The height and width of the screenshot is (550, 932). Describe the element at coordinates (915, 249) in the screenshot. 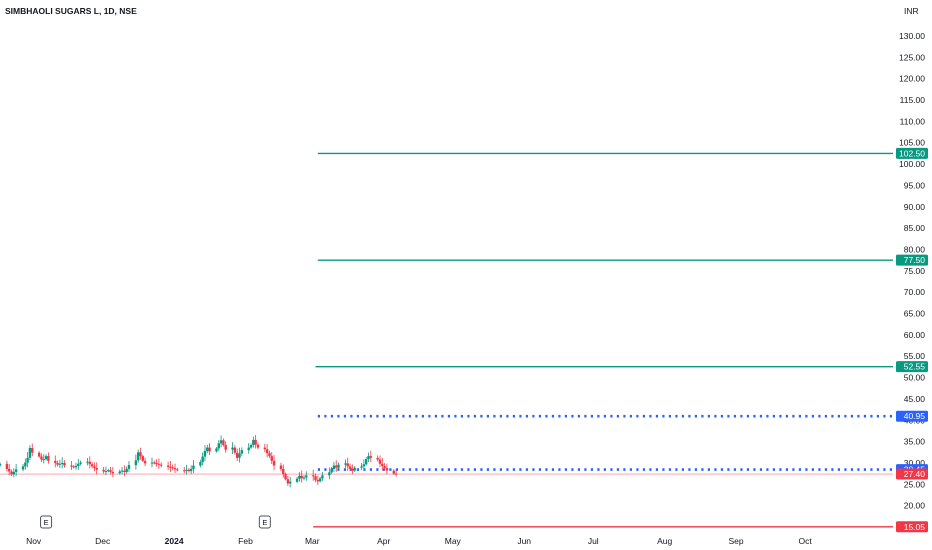

I see `price-tick-label: 80.00` at that location.